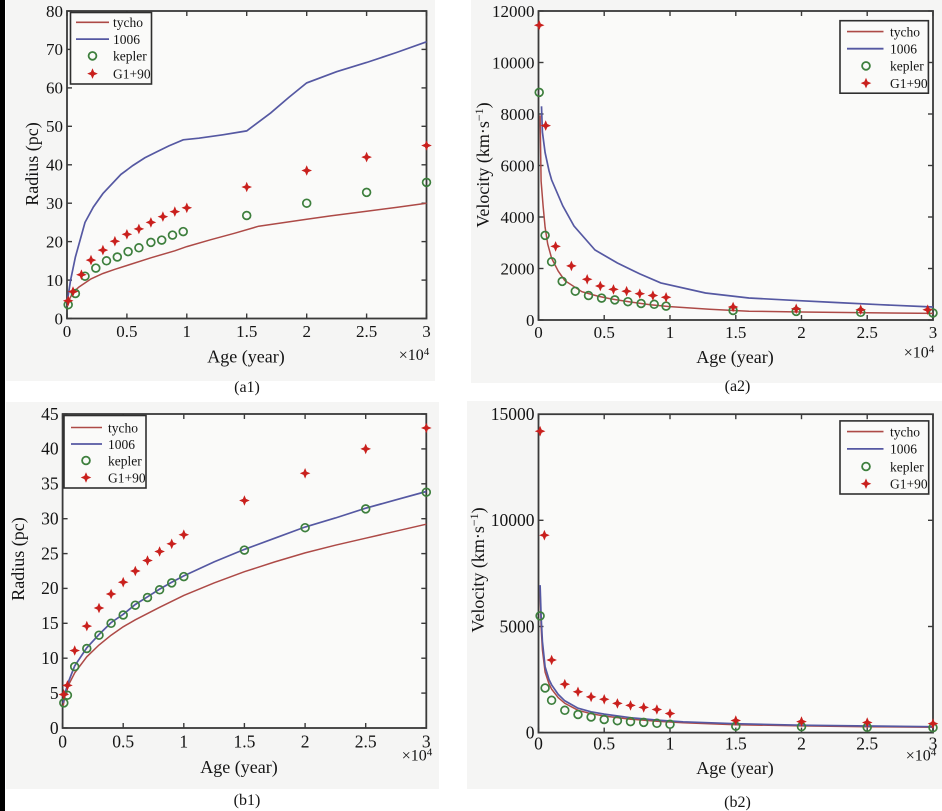 The height and width of the screenshot is (811, 942). What do you see at coordinates (54, 693) in the screenshot?
I see `svg-text: 5` at bounding box center [54, 693].